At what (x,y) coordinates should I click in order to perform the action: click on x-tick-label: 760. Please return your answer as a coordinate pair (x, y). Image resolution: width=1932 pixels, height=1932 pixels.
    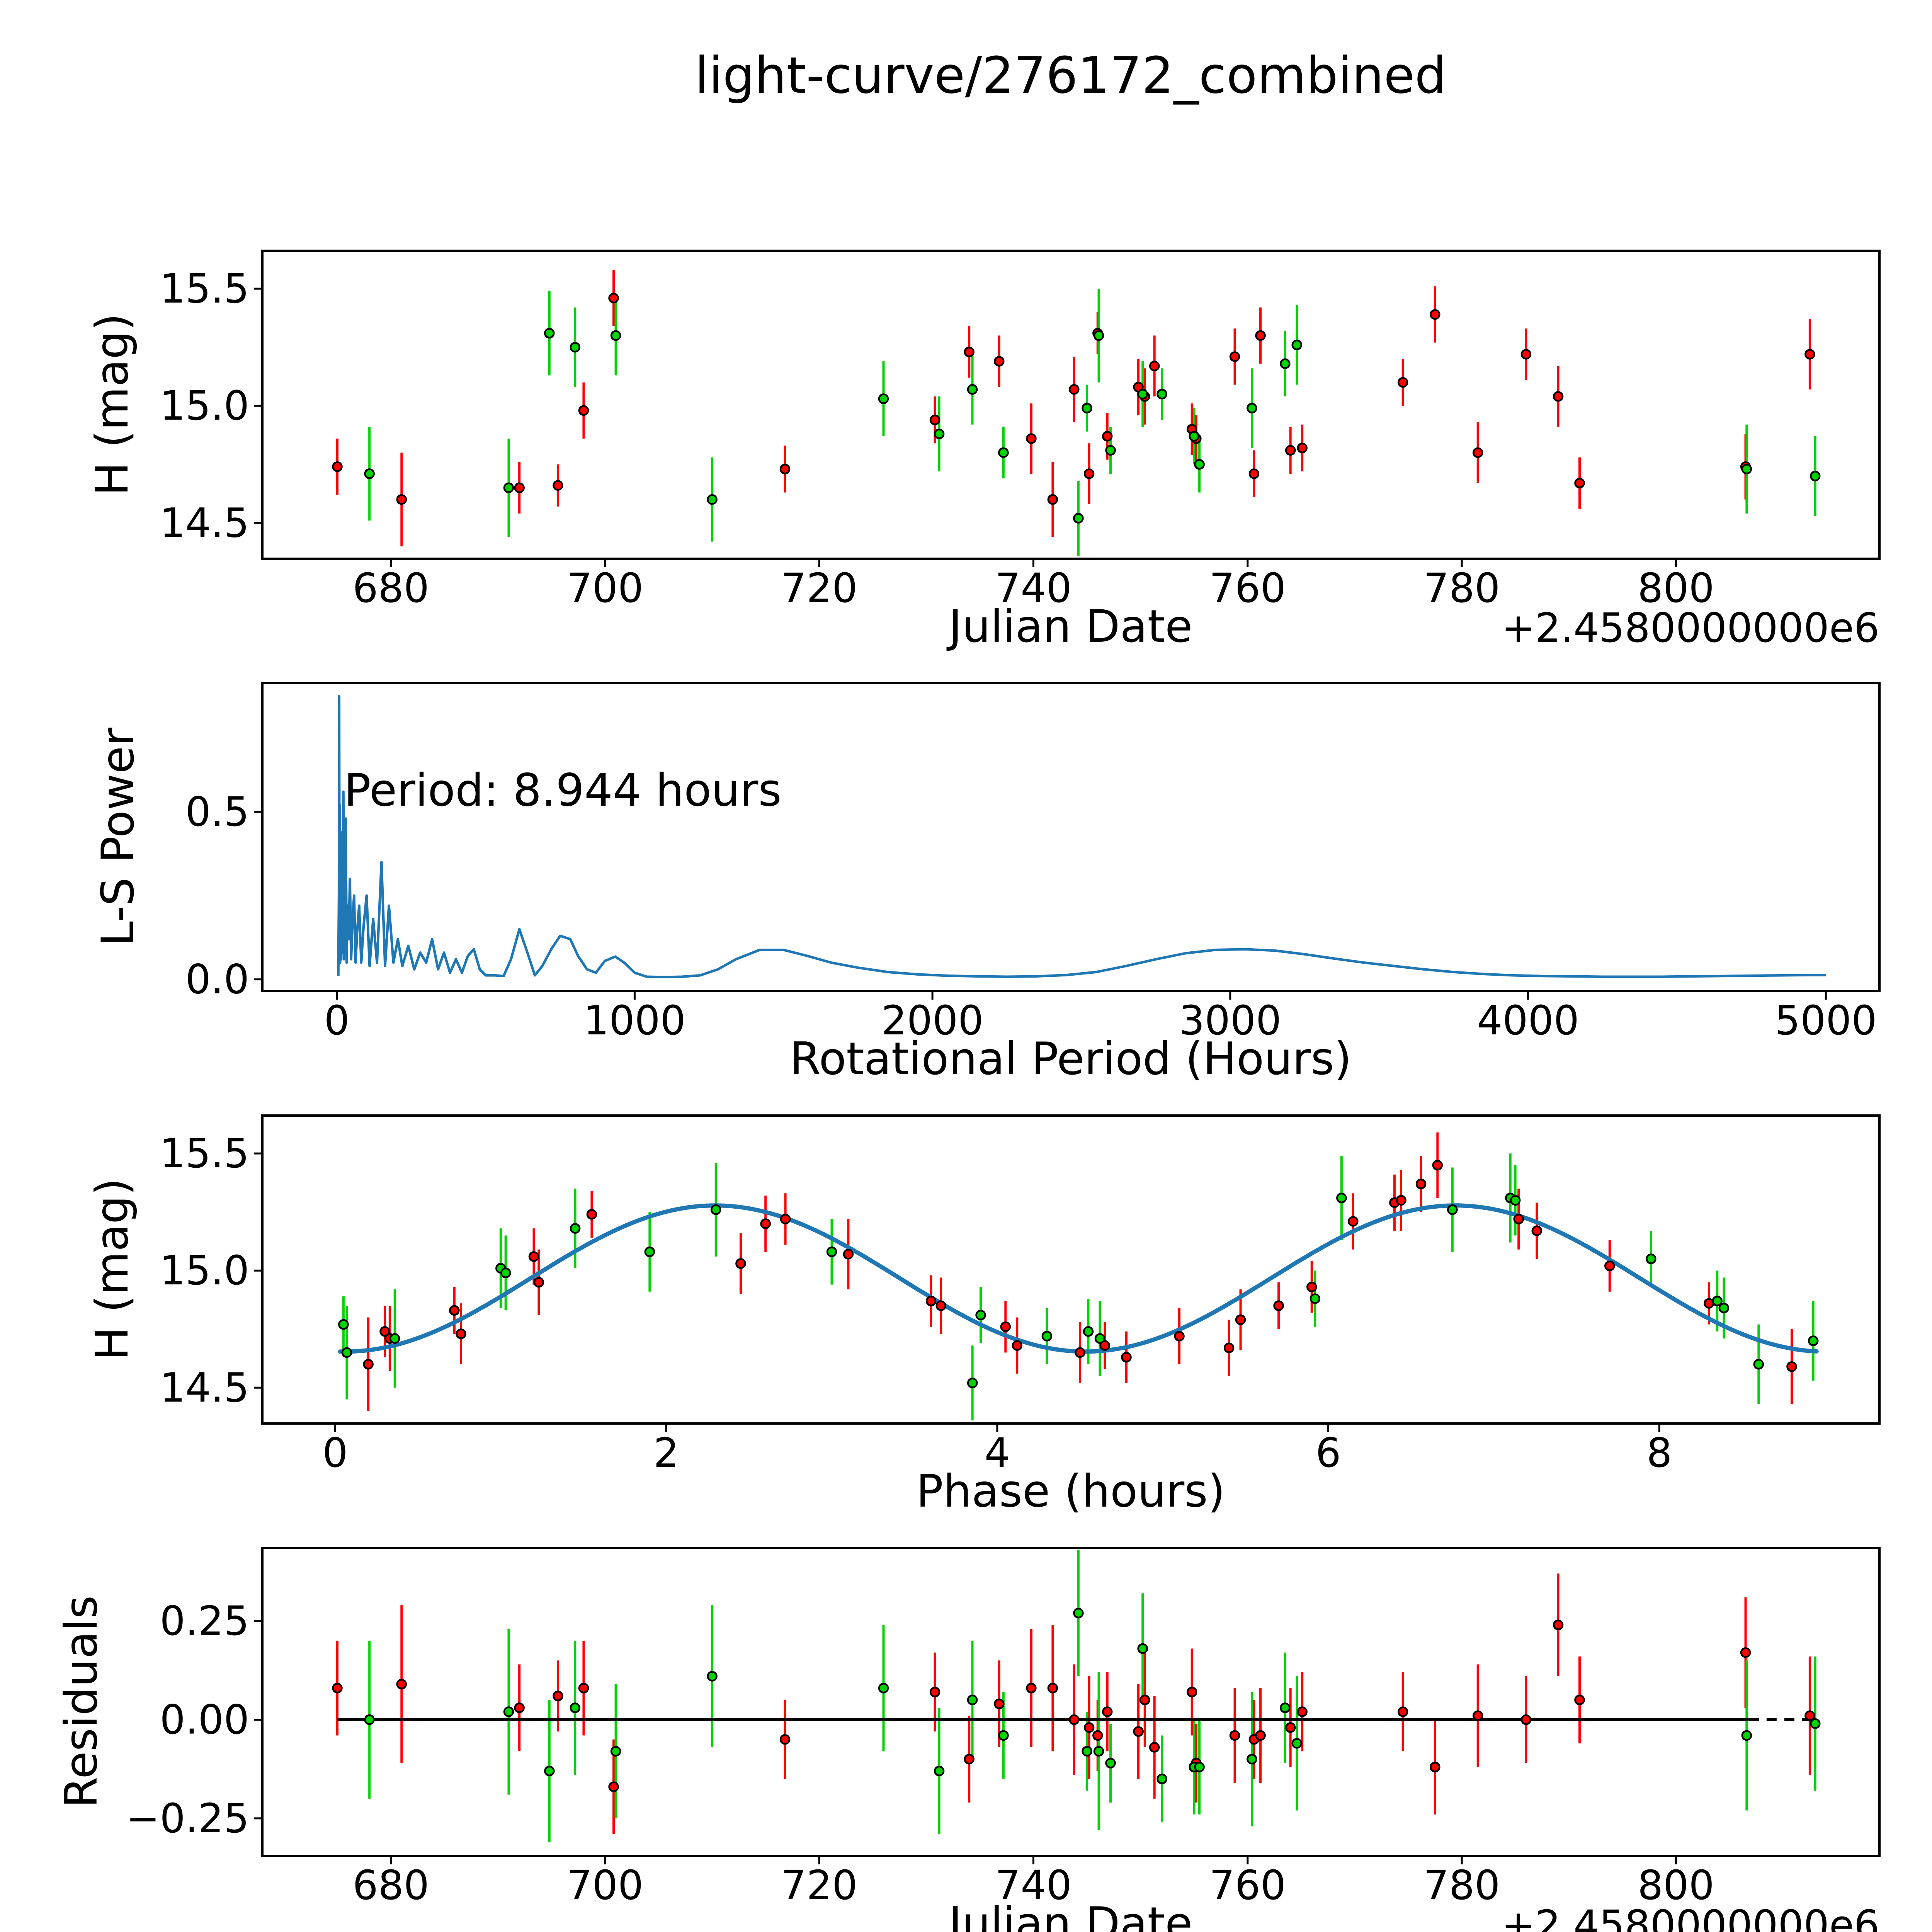
    Looking at the image, I should click on (1248, 1885).